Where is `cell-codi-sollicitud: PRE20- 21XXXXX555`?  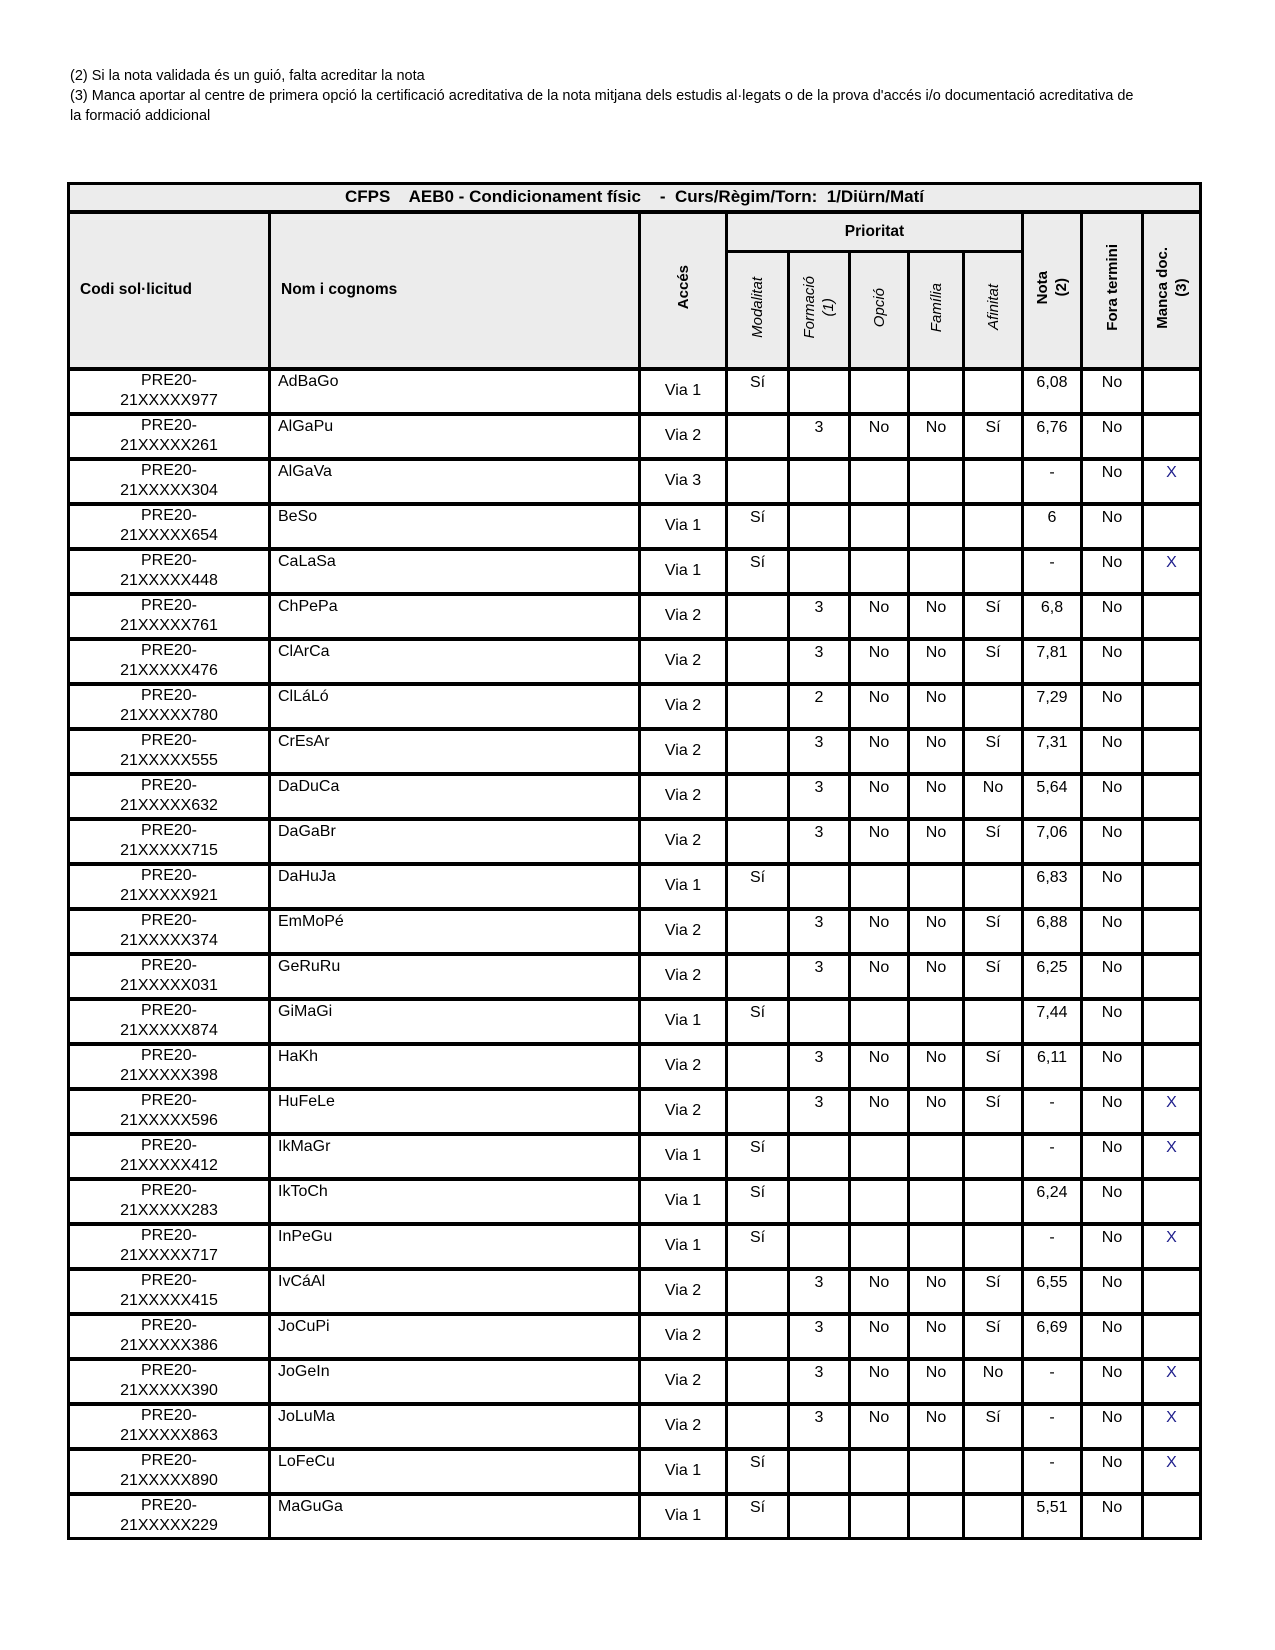 cell-codi-sollicitud: PRE20- 21XXXXX555 is located at coordinates (169, 750).